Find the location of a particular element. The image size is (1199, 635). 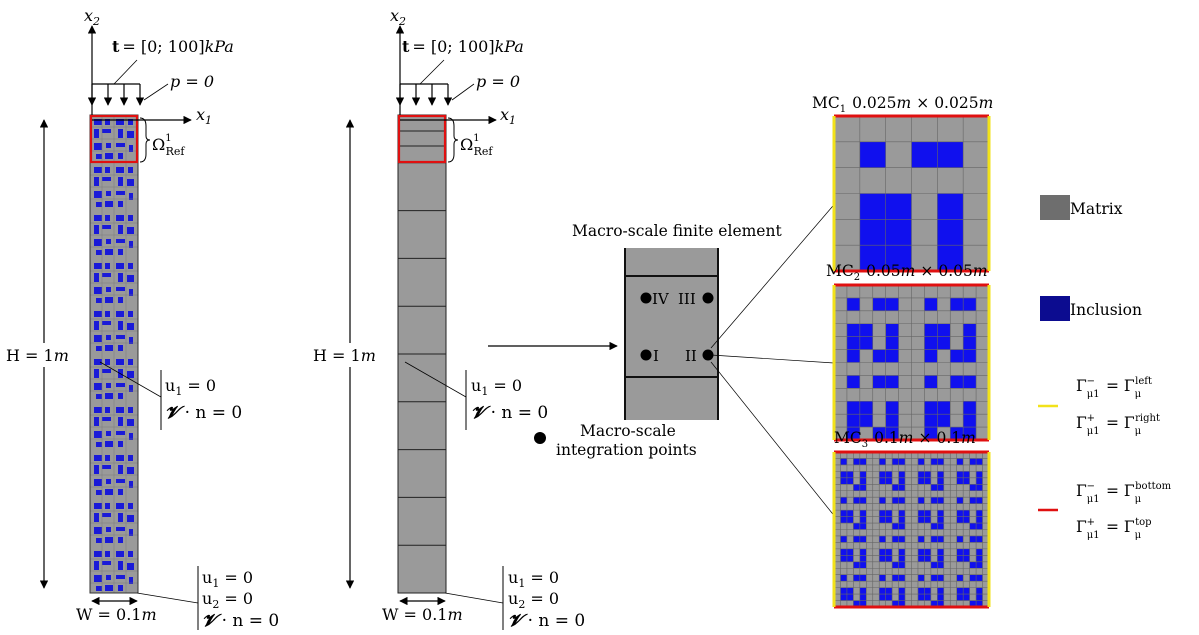

middle-omega-brace is located at coordinates (453, 140).